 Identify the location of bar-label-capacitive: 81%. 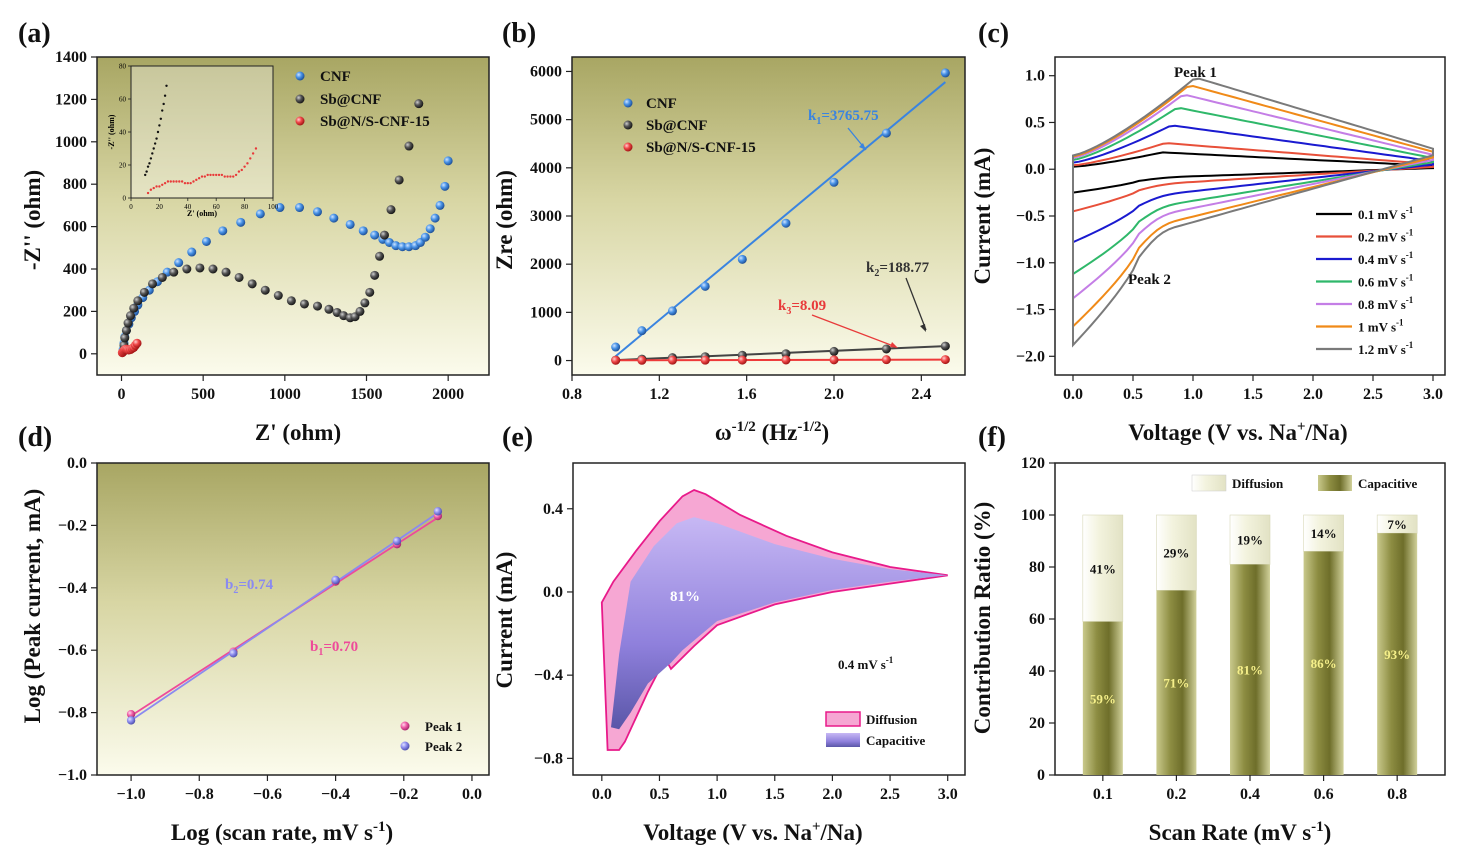
(1250, 670).